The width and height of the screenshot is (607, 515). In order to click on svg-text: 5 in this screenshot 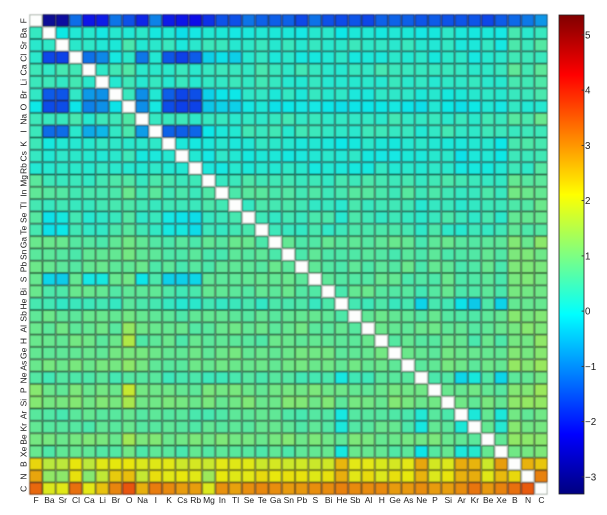, I will do `click(588, 35)`.